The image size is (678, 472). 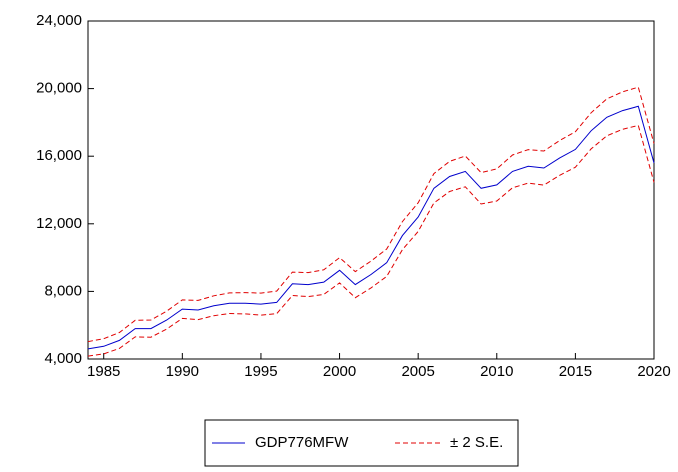 I want to click on legend-label: ± 2 S.E., so click(x=476, y=442).